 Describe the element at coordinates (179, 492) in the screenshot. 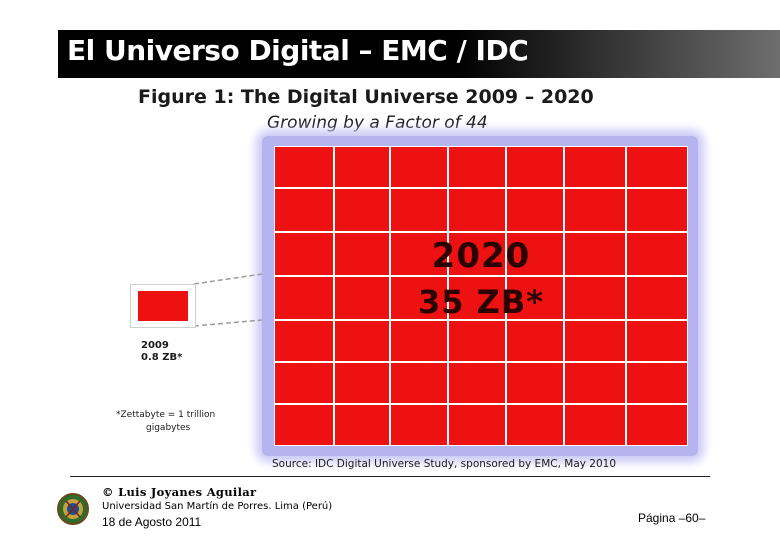

I see `footer-author: © Luis Joyanes Aguilar` at that location.